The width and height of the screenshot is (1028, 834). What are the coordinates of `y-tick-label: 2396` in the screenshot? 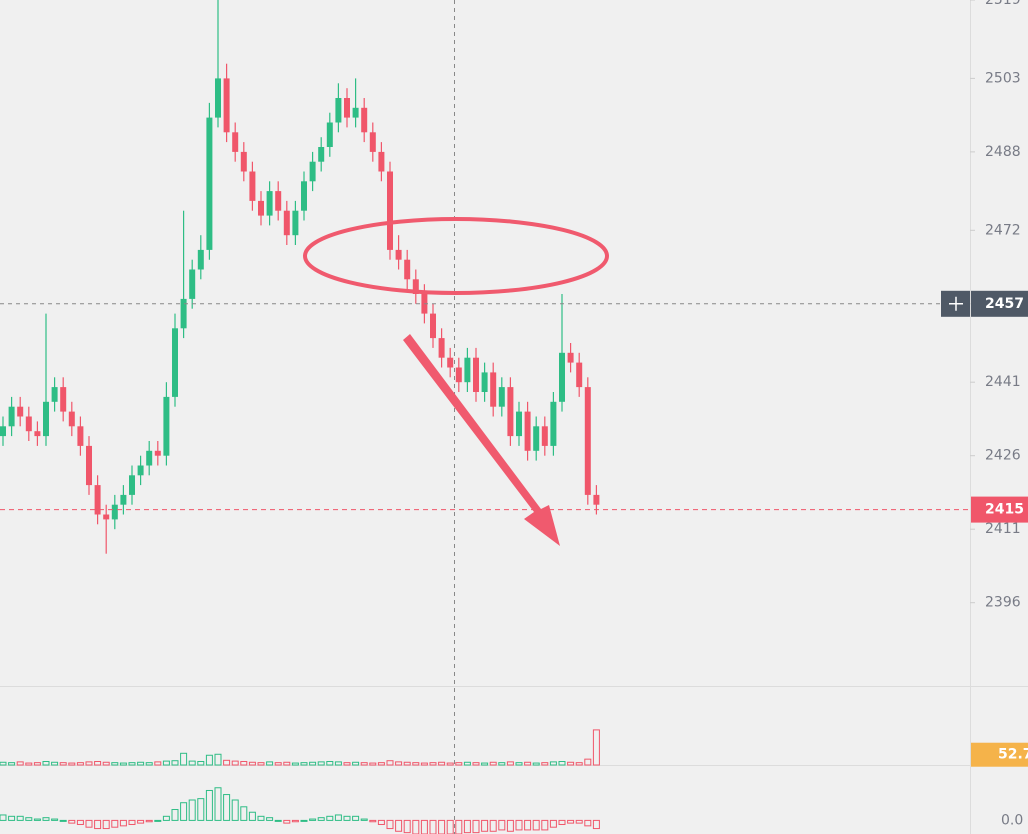 It's located at (1003, 603).